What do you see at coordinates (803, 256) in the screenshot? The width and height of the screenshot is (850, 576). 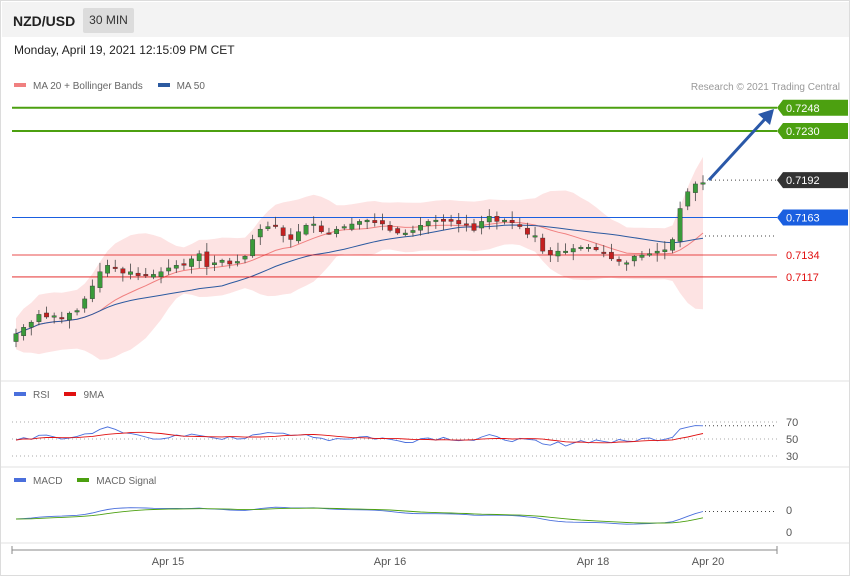 I see `level-label: 0.7134` at bounding box center [803, 256].